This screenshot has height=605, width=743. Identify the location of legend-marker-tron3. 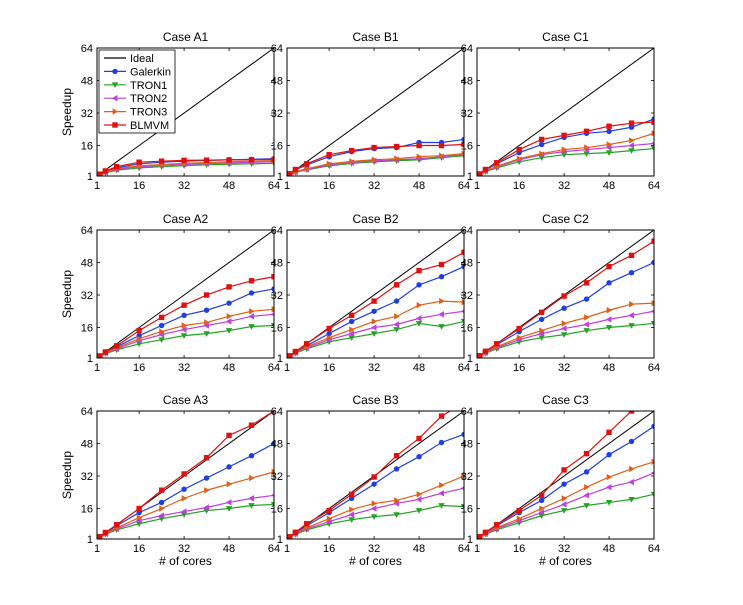
(115, 111).